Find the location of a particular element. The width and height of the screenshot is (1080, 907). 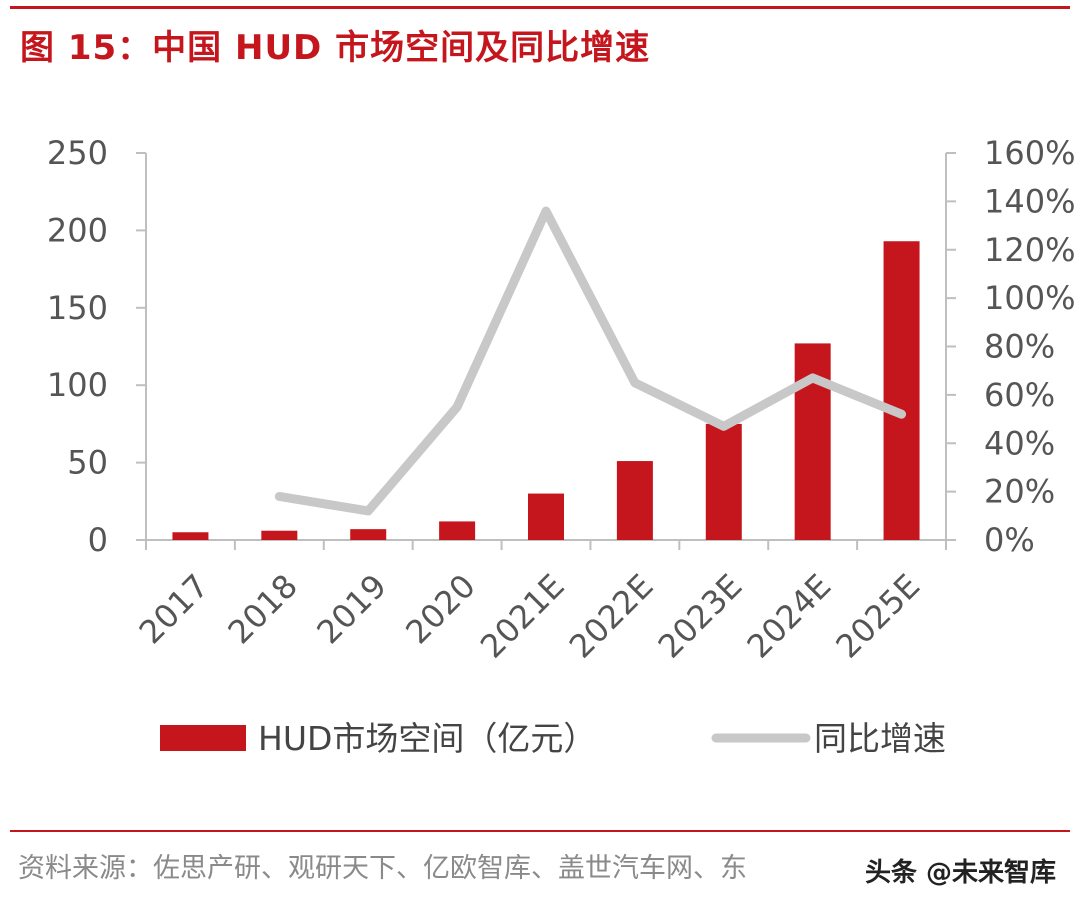

x-tick-label: 2018 is located at coordinates (263, 609).